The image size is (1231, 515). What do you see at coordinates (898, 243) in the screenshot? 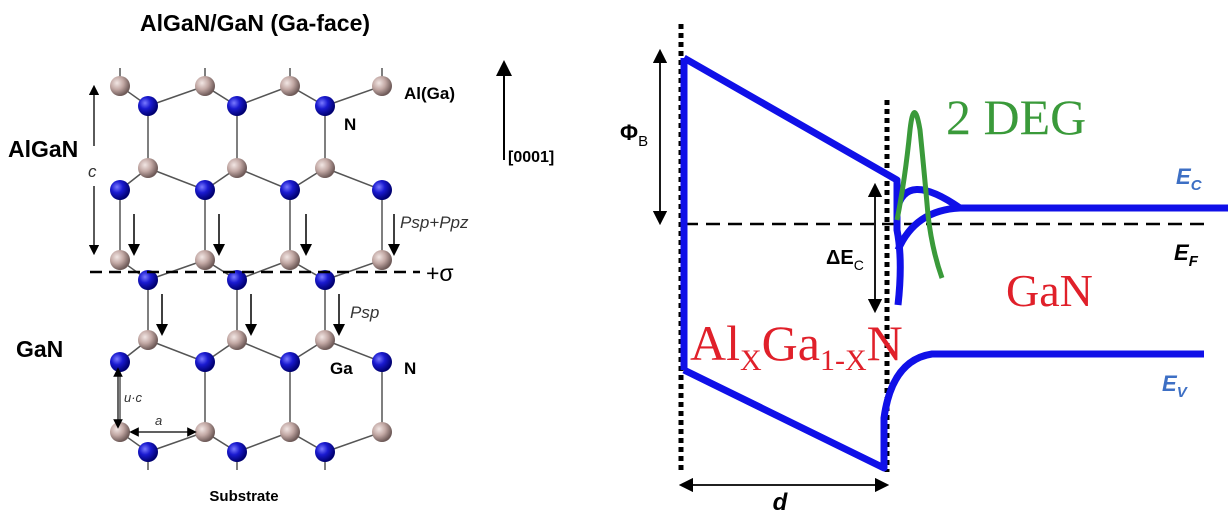
I see `conduction-band-lower` at bounding box center [898, 243].